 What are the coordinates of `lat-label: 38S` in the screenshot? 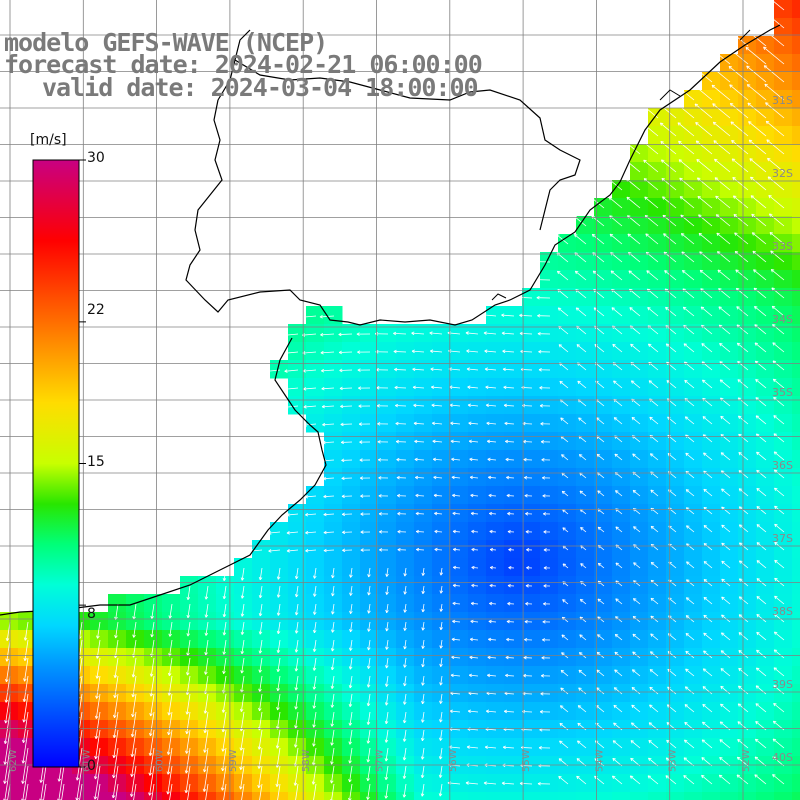 It's located at (782, 611).